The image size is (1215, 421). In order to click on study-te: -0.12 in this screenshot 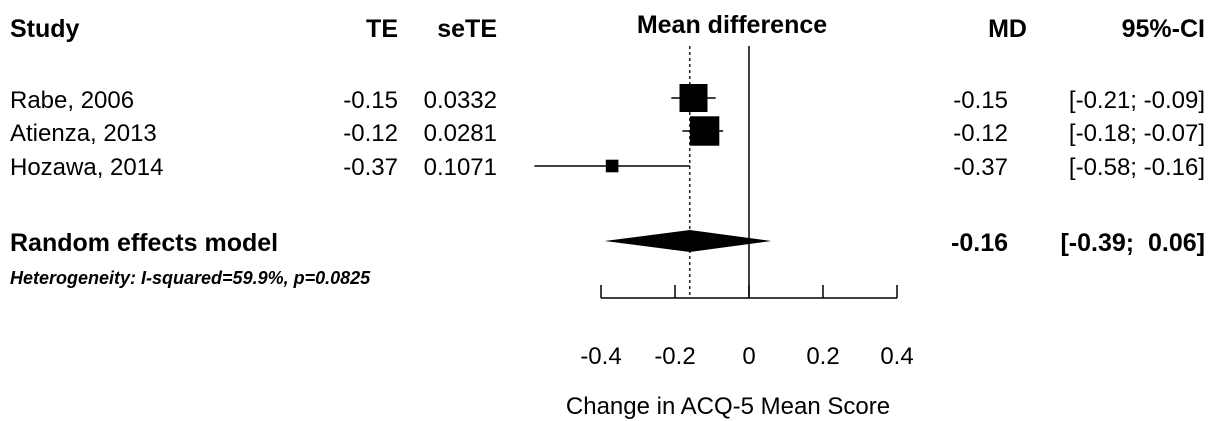, I will do `click(370, 133)`.